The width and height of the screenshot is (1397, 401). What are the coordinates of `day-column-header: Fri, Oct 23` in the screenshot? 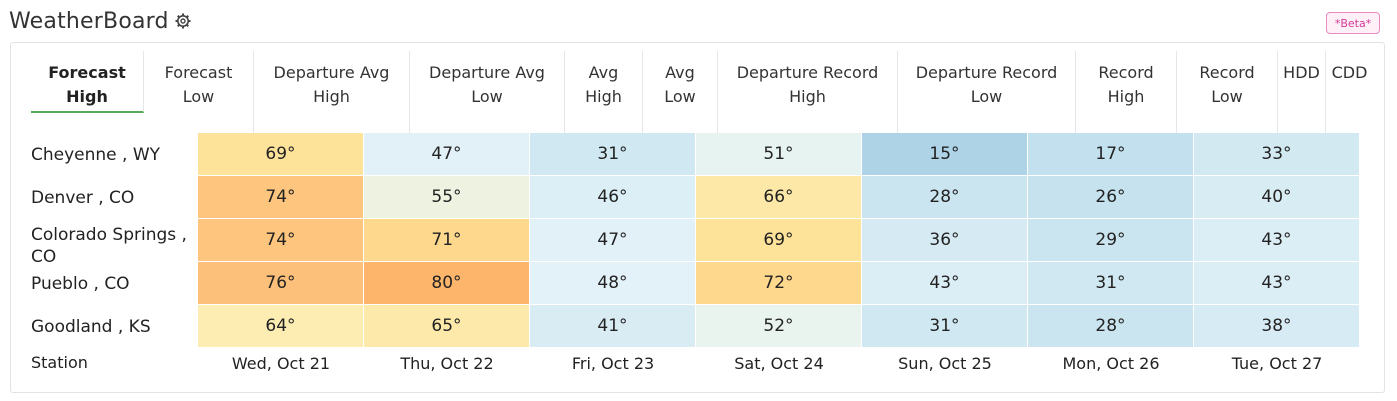 It's located at (613, 363).